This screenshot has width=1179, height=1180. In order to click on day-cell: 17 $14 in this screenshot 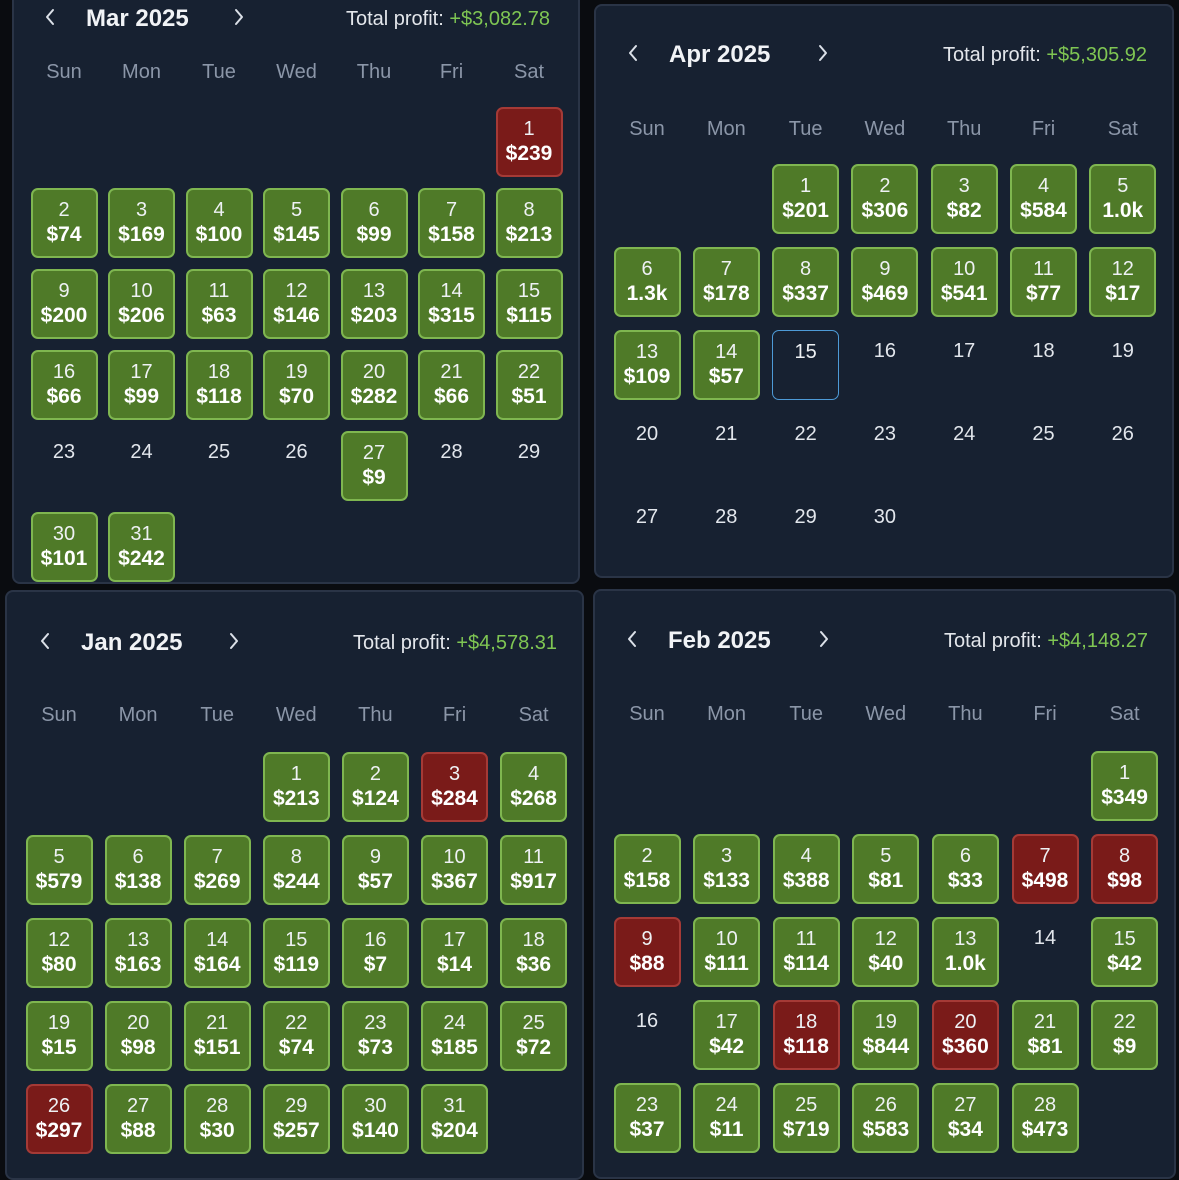, I will do `click(454, 953)`.